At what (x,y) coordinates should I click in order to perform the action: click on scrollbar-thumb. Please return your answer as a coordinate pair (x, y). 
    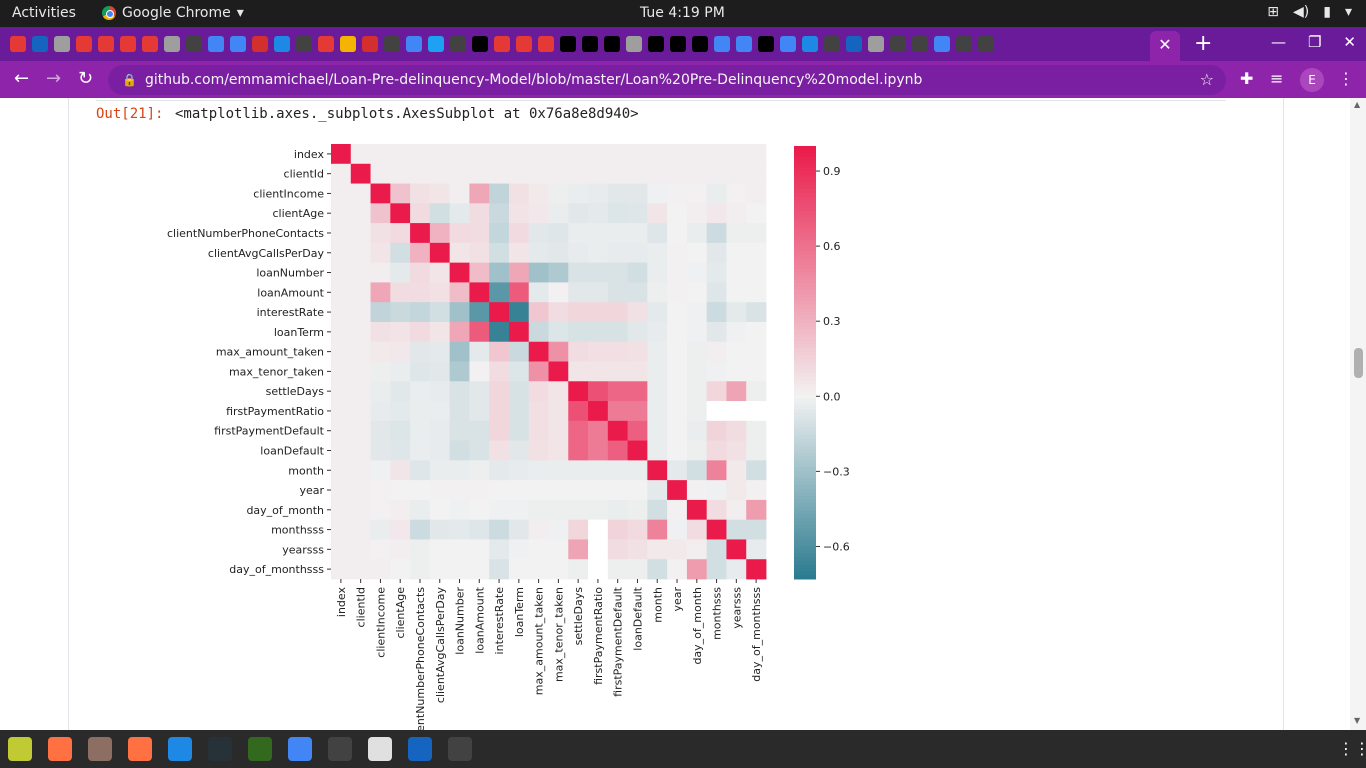
    Looking at the image, I should click on (1358, 363).